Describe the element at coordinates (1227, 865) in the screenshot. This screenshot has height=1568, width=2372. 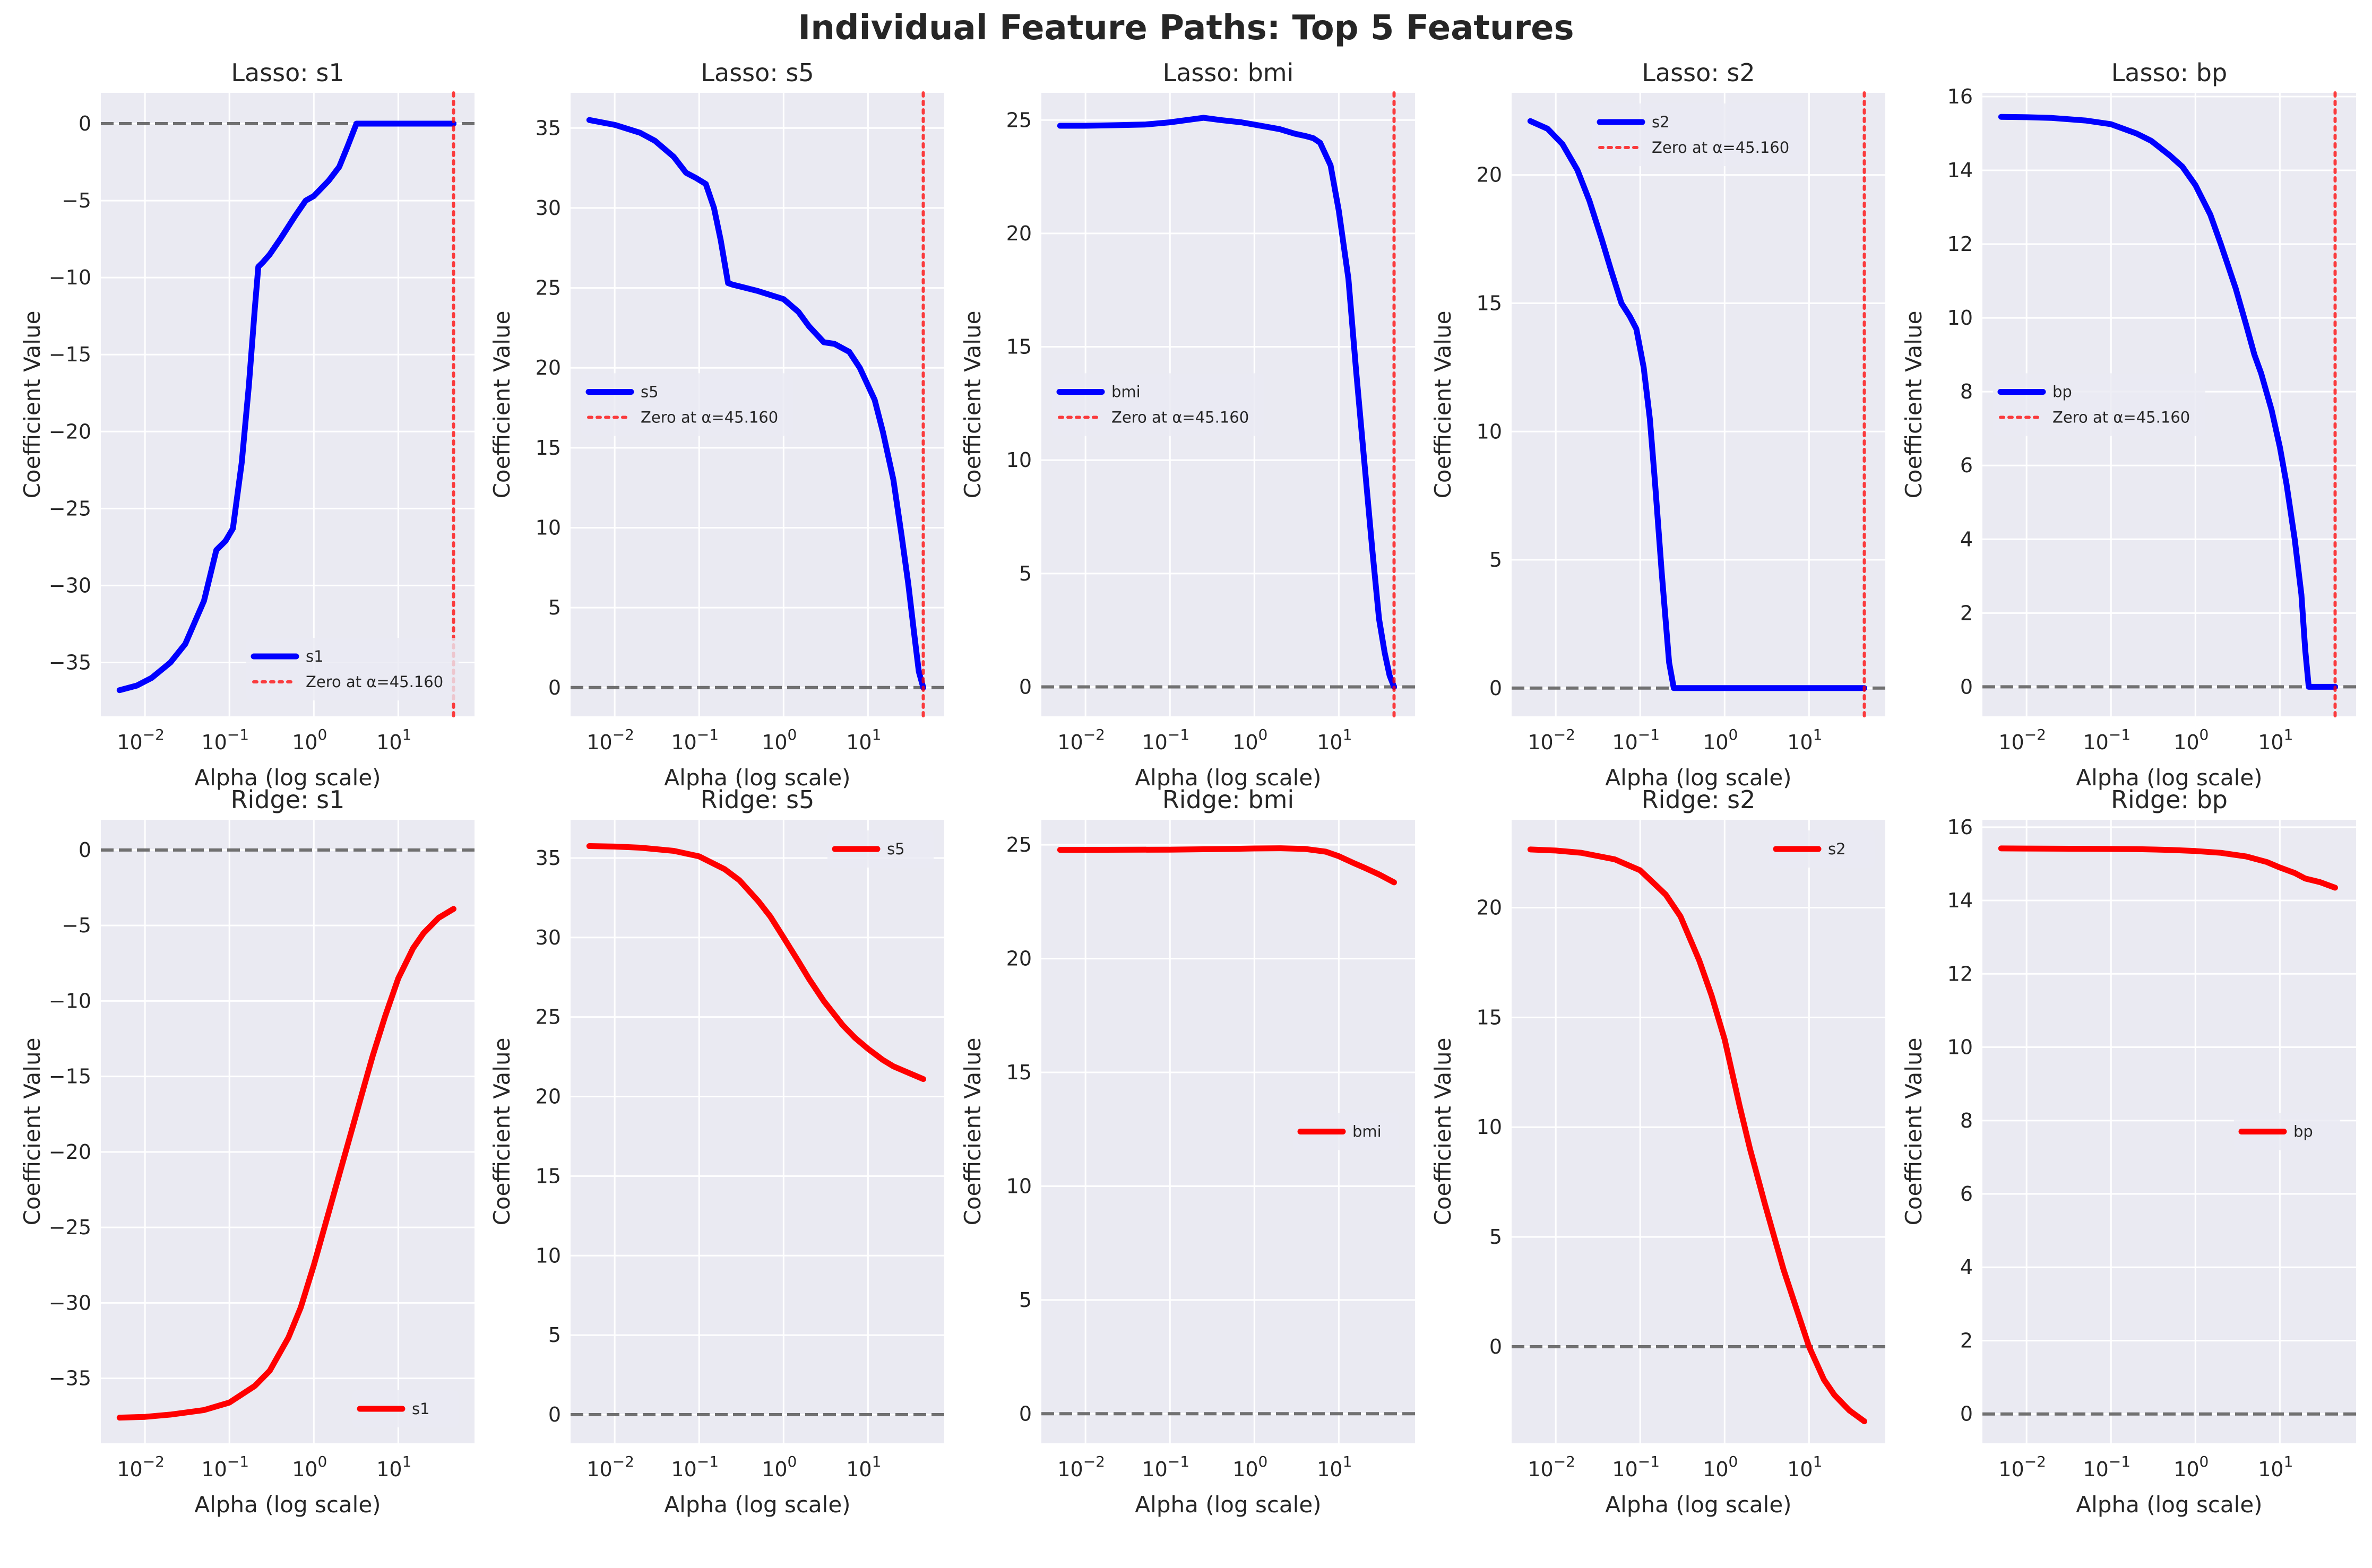
I see `series-line-bmi` at that location.